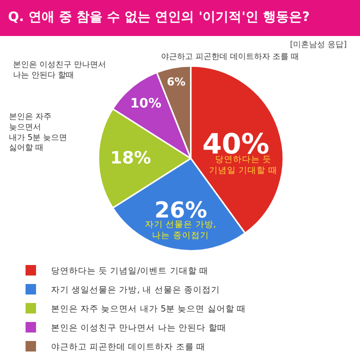 The image size is (360, 361). I want to click on text: 야근하고 피곤한데 데이트하자 조를 때, so click(230, 56).